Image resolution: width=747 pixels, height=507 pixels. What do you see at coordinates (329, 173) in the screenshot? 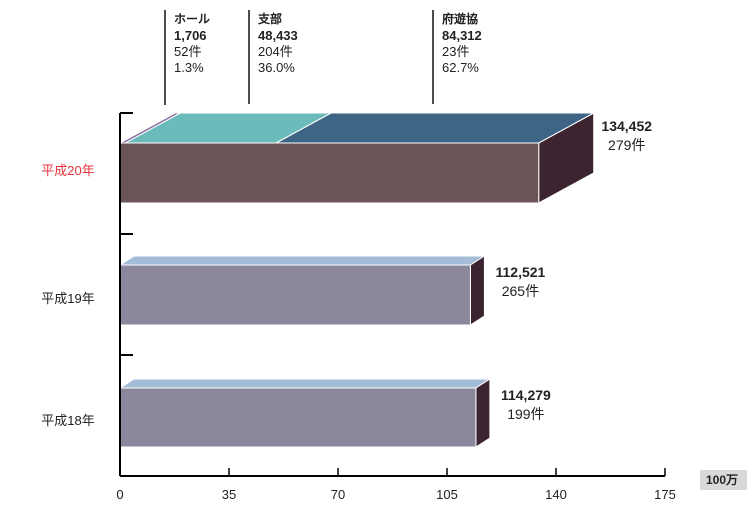
I see `bar-2008-front` at bounding box center [329, 173].